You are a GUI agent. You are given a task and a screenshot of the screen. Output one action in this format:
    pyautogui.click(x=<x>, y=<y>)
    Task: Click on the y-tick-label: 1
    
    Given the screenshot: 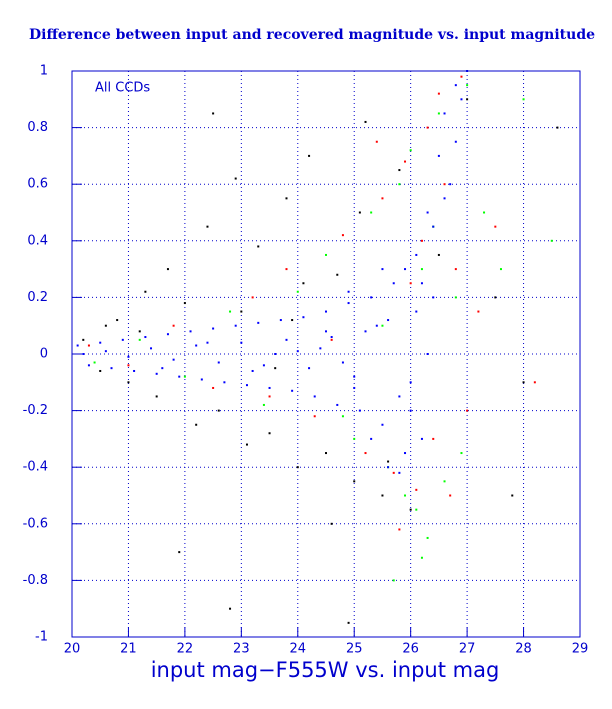 What is the action you would take?
    pyautogui.click(x=44, y=71)
    